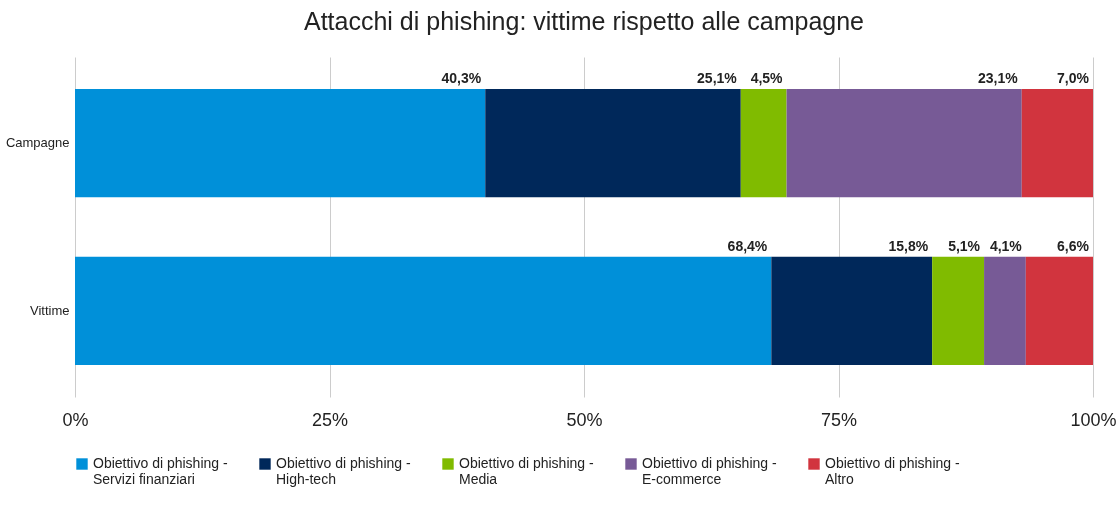 This screenshot has height=520, width=1120. I want to click on x-tick-label: 0%, so click(75, 419).